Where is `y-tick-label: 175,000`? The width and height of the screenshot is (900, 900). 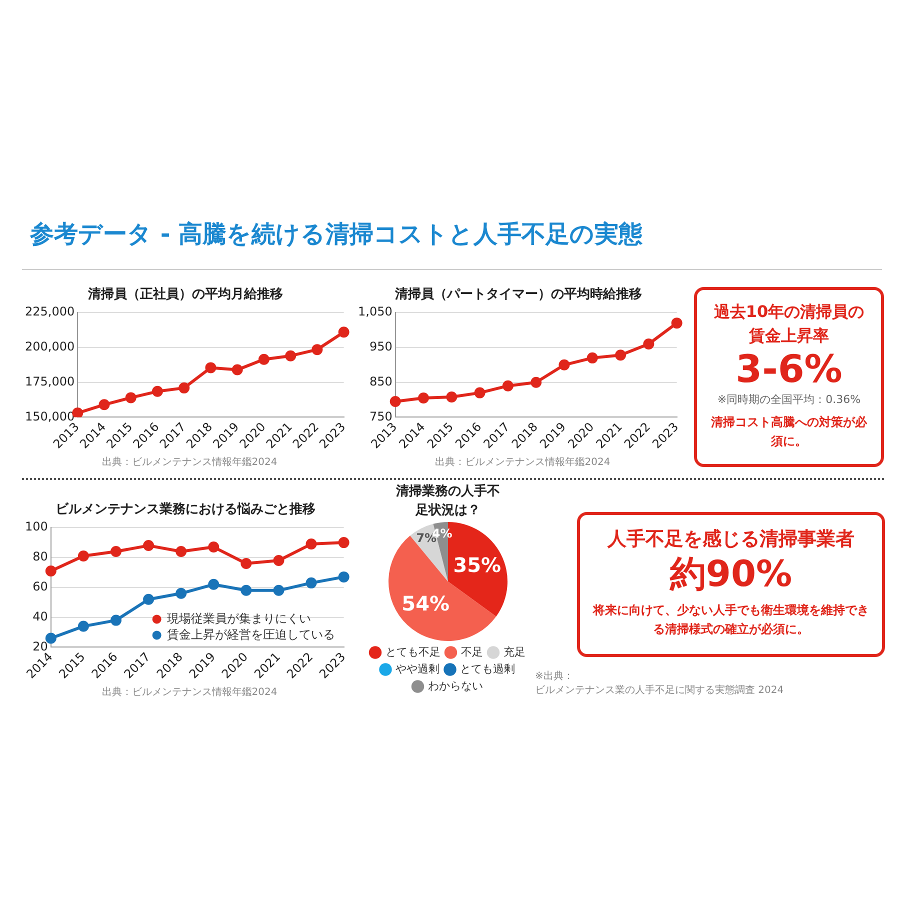 y-tick-label: 175,000 is located at coordinates (50, 381).